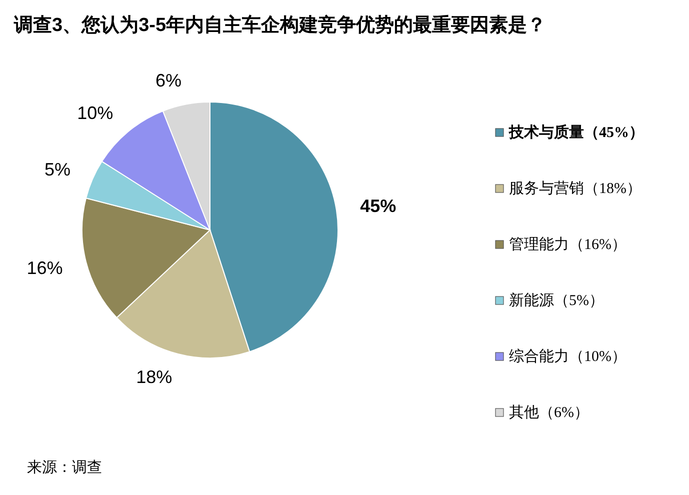 This screenshot has height=495, width=689. What do you see at coordinates (57, 170) in the screenshot?
I see `data-label: 5%` at bounding box center [57, 170].